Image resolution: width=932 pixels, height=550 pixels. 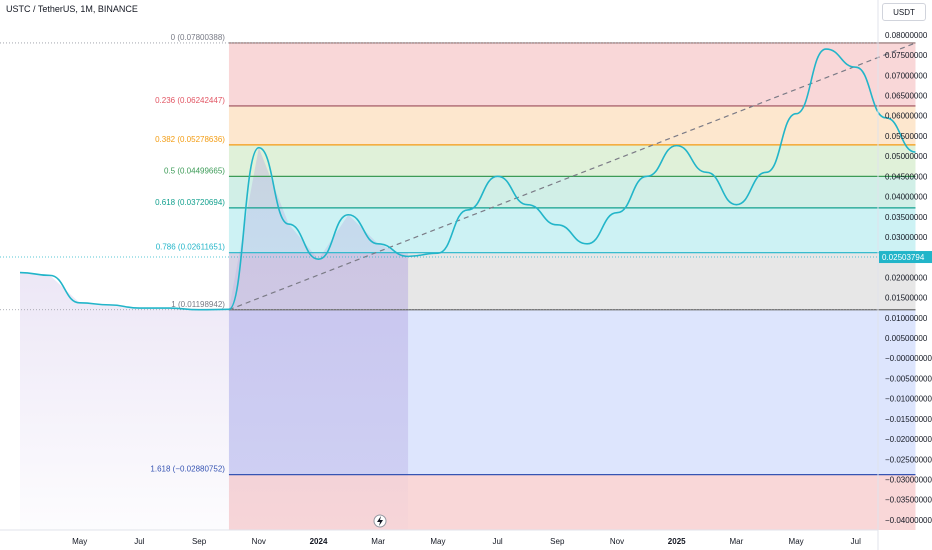 What do you see at coordinates (906, 338) in the screenshot?
I see `y-tick-label: 0.00500000` at bounding box center [906, 338].